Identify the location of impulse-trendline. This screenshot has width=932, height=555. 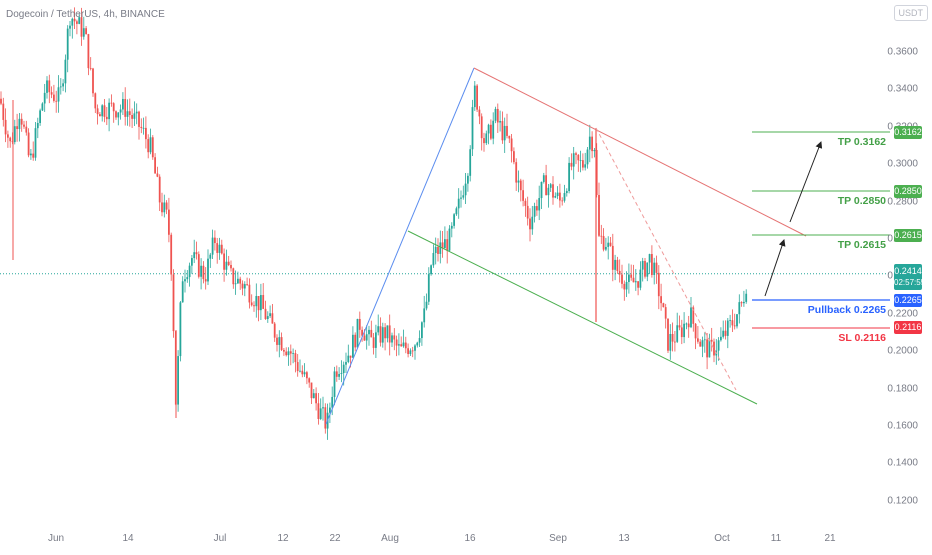
(400, 246).